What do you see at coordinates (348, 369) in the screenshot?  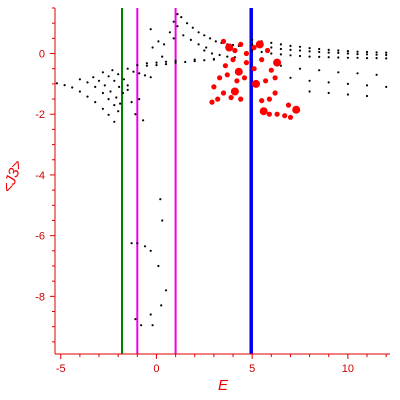 I see `x-tick-label: 10` at bounding box center [348, 369].